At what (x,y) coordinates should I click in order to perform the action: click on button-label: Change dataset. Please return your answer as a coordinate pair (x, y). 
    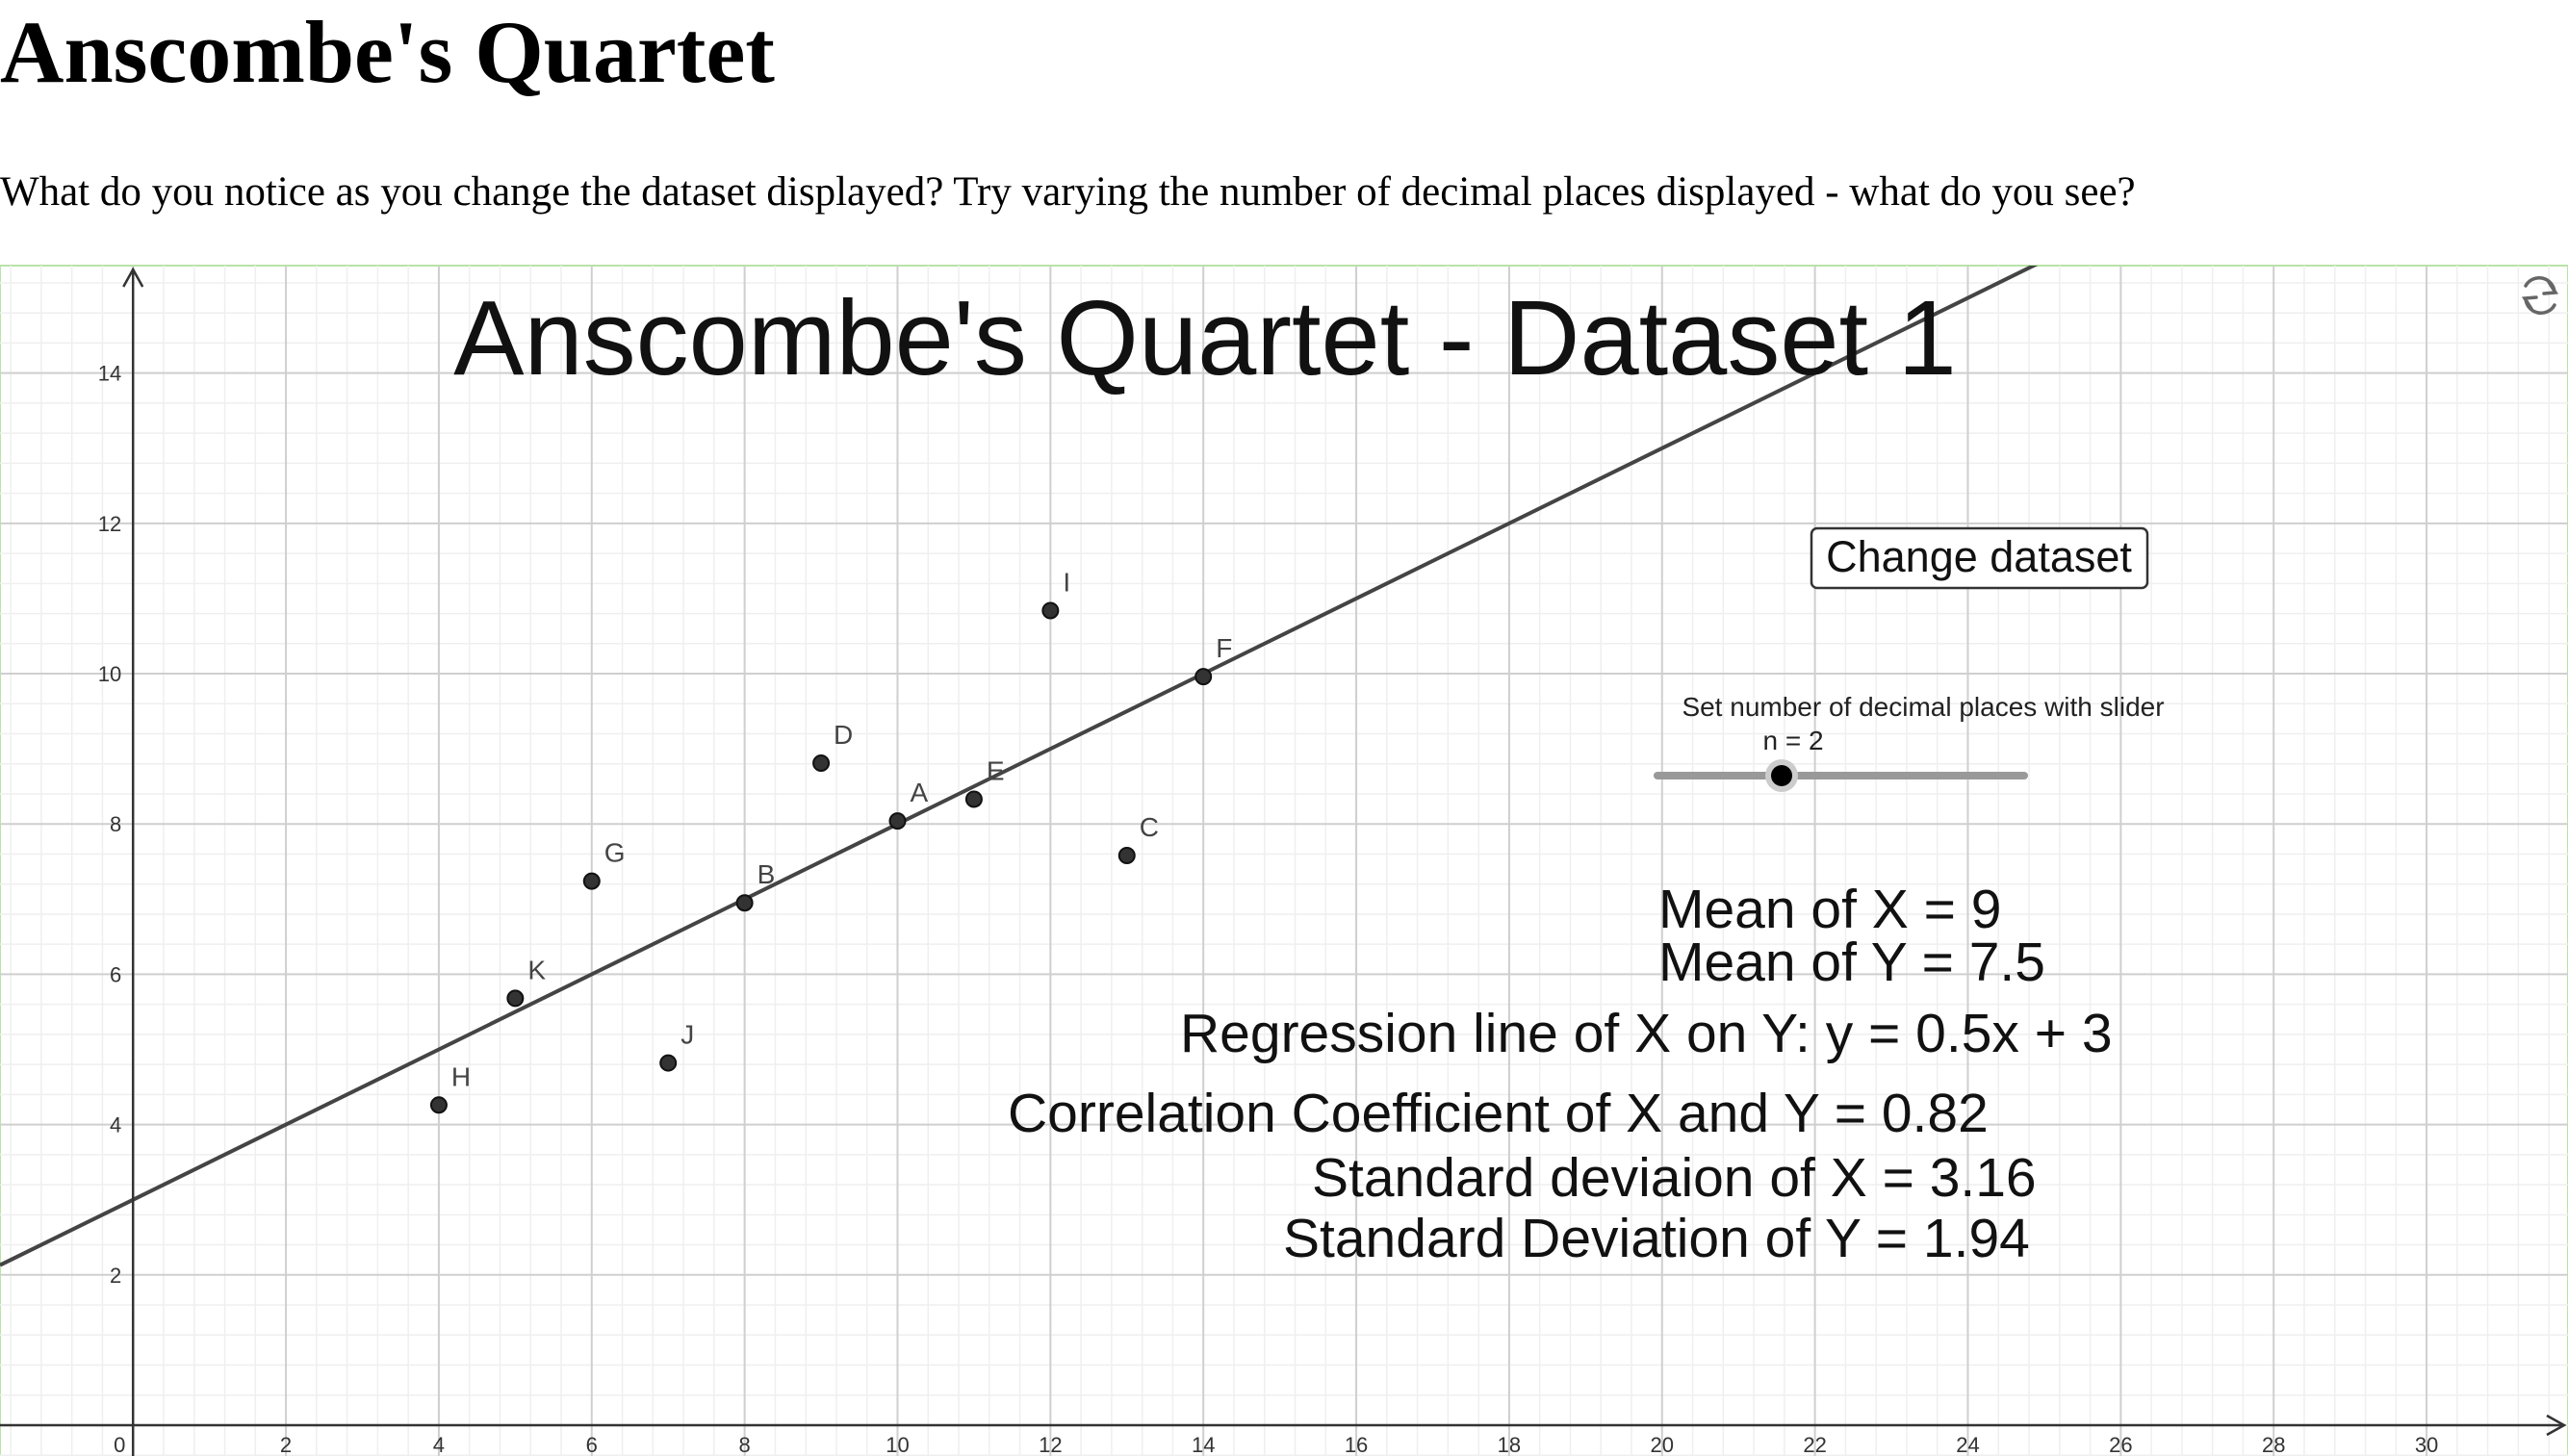
    Looking at the image, I should click on (1979, 556).